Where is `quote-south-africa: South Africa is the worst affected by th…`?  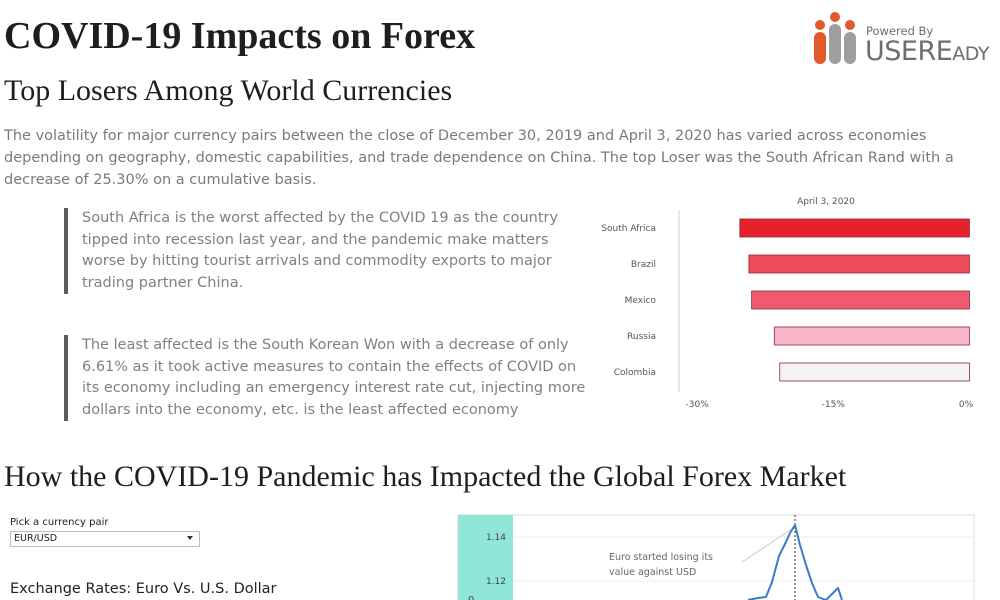 quote-south-africa: South Africa is the worst affected by th… is located at coordinates (325, 251).